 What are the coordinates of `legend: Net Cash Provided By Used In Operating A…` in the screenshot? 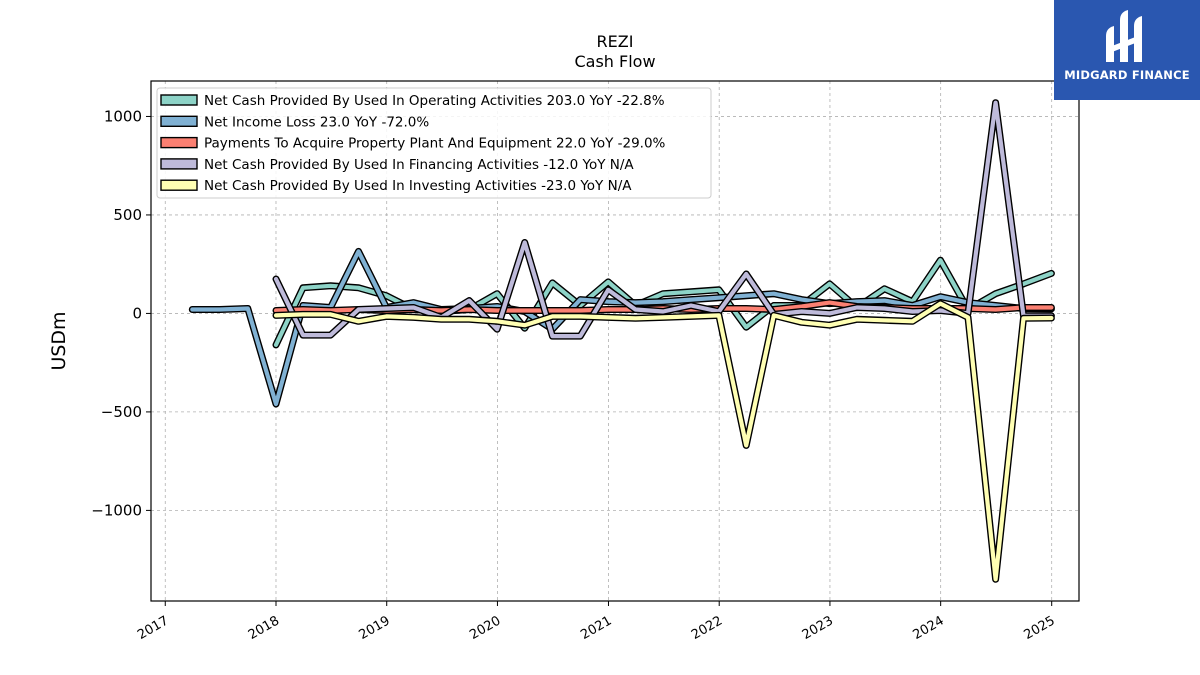 It's located at (434, 143).